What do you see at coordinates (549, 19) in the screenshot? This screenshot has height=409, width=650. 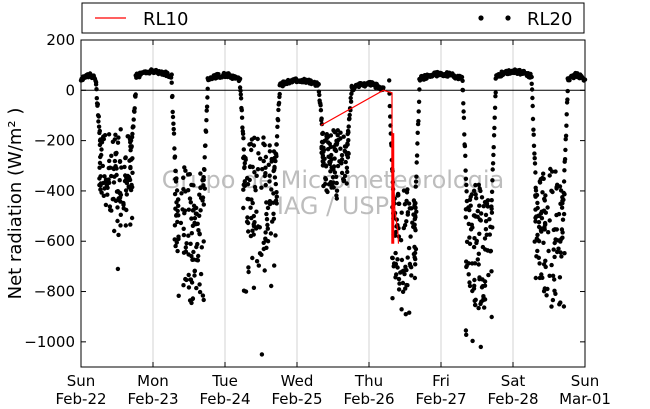 I see `legend-rl20-label: RL20` at bounding box center [549, 19].